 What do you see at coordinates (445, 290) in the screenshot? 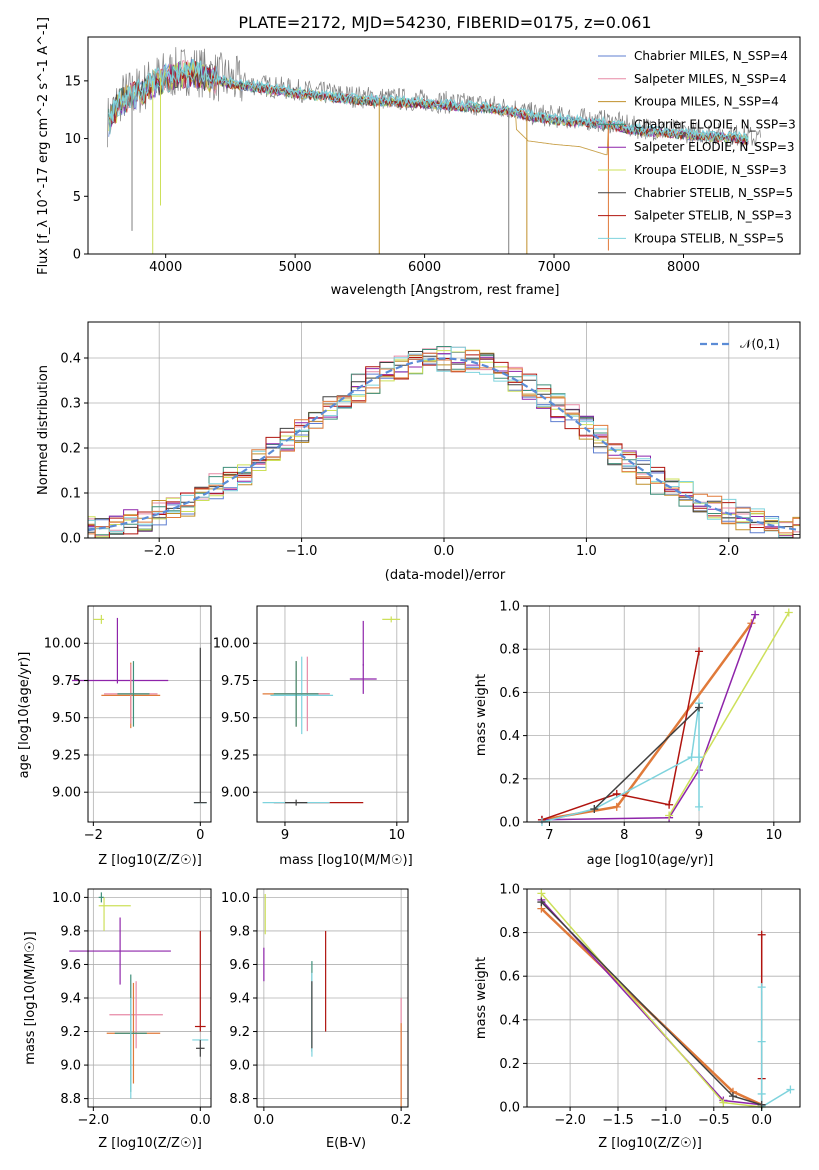
I see `spectrum-xlabel: wavelength [Angstrom, rest frame]` at bounding box center [445, 290].